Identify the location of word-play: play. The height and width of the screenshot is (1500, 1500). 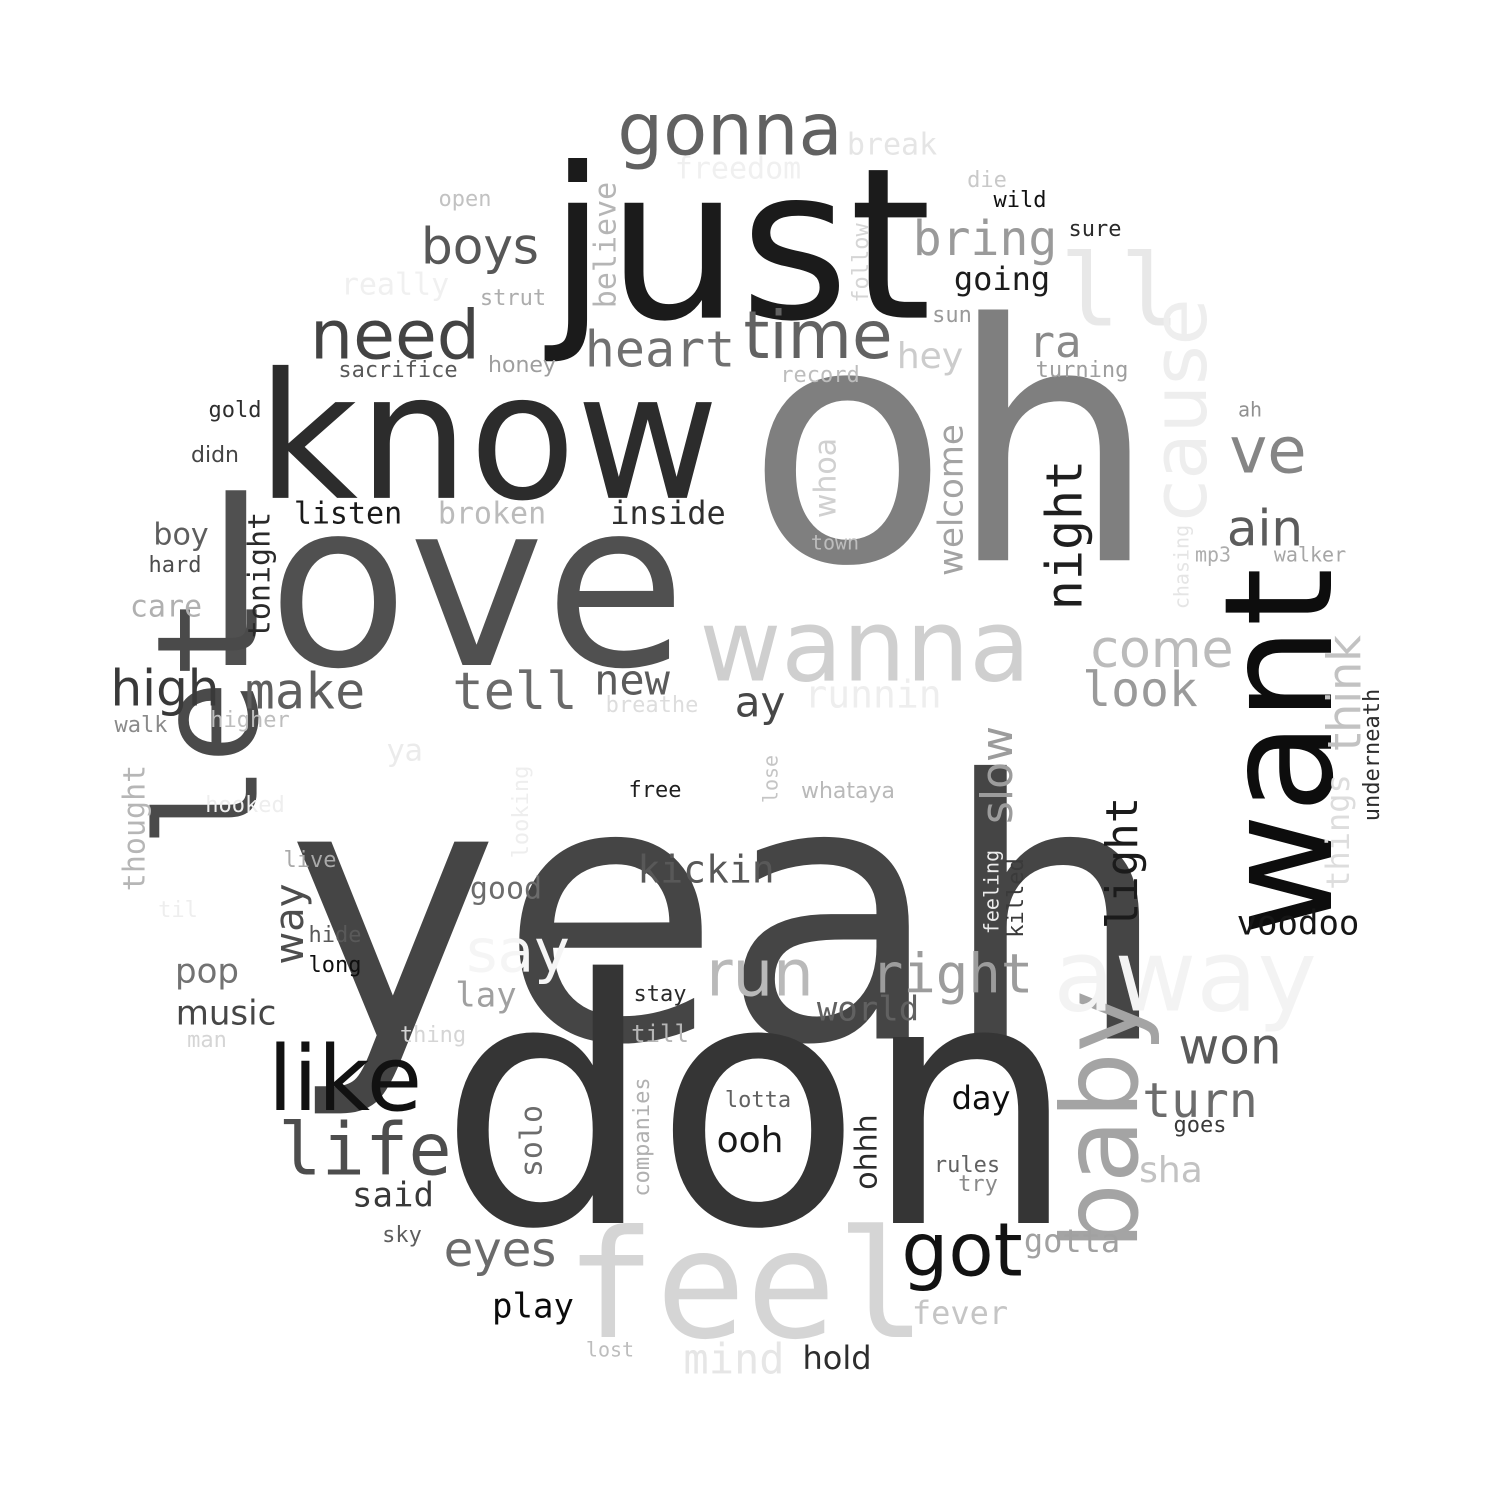
(533, 1307).